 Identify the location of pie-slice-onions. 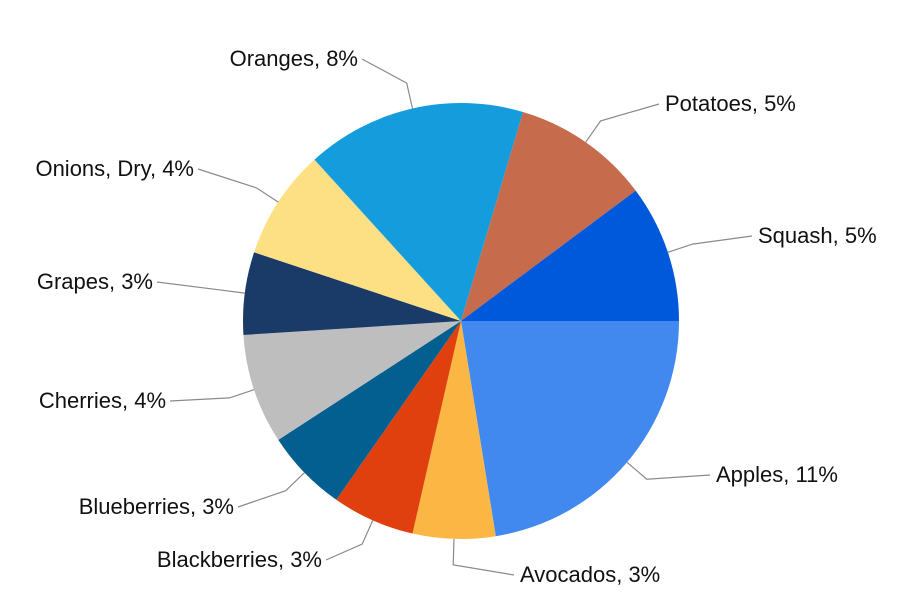
(357, 240).